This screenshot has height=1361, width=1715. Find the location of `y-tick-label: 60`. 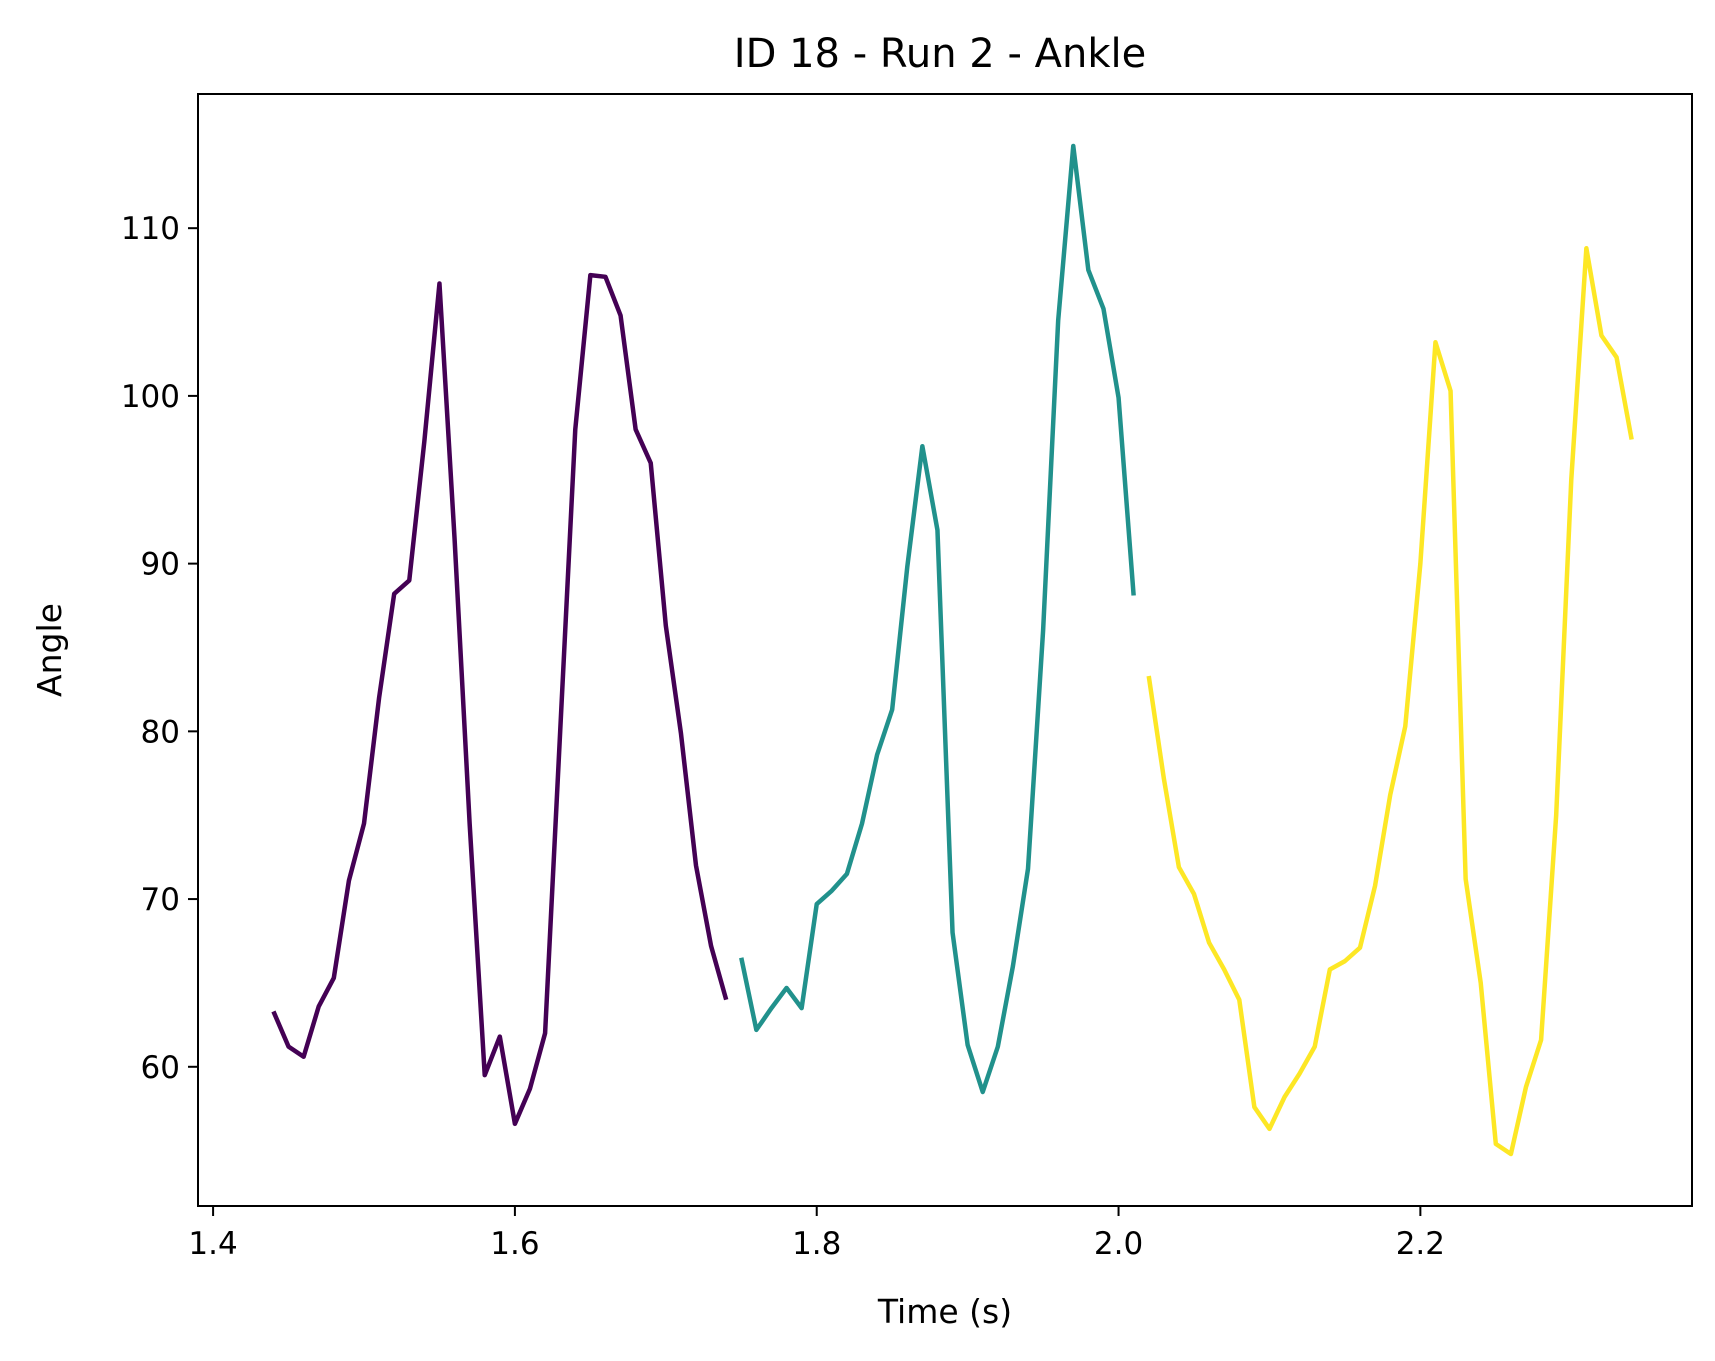

y-tick-label: 60 is located at coordinates (160, 1068).